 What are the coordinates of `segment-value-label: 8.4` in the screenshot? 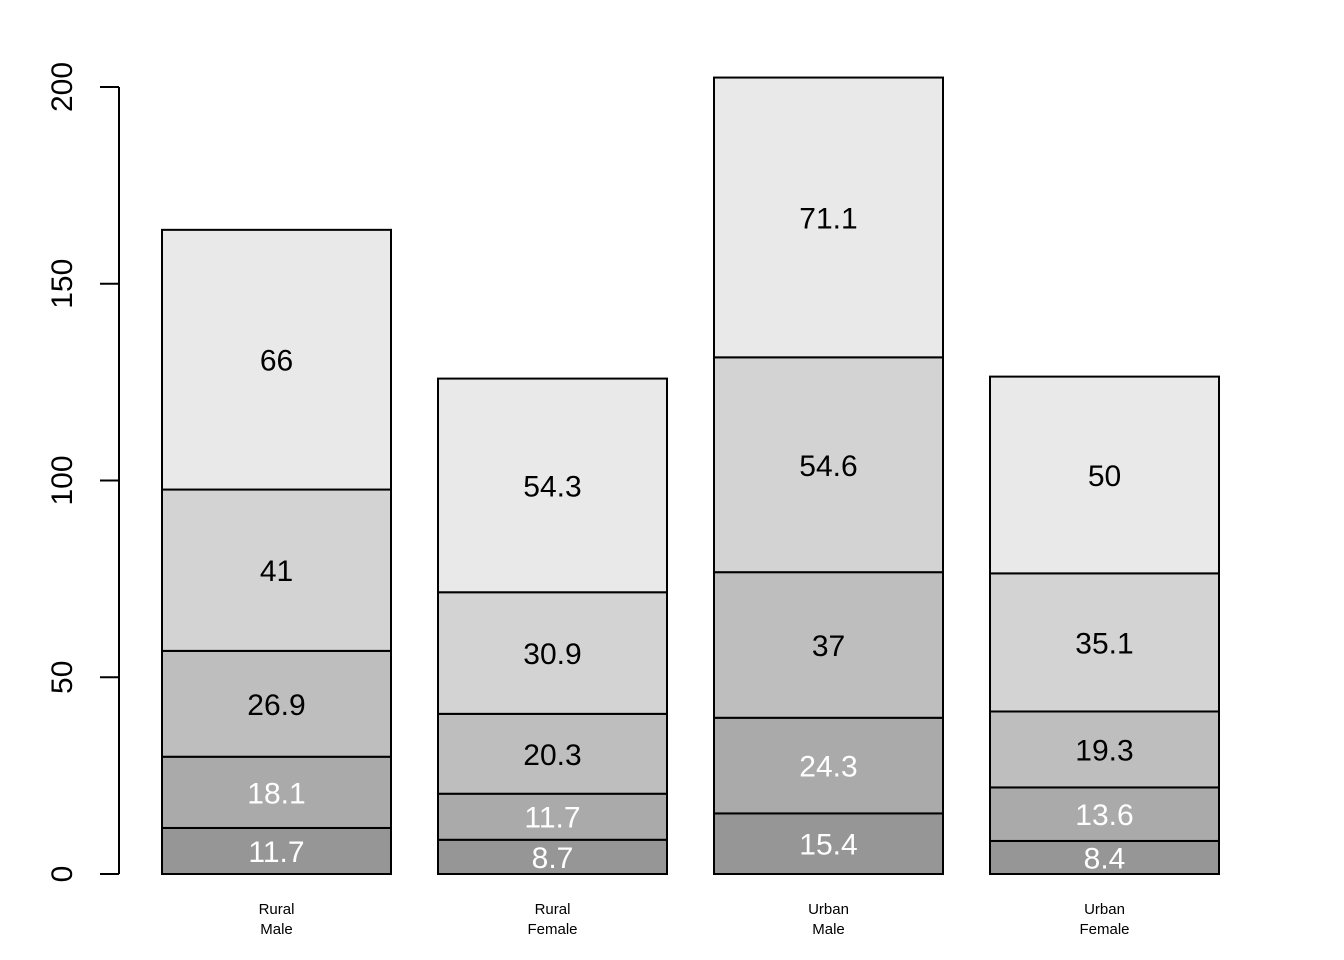 It's located at (1105, 858).